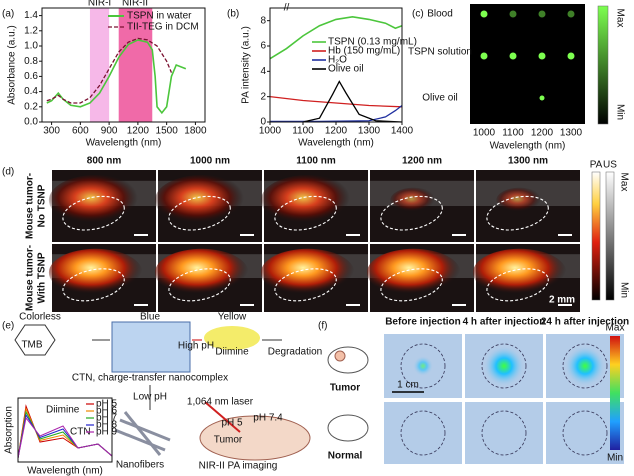 The width and height of the screenshot is (634, 476). I want to click on label: NIR-II, so click(135, 4).